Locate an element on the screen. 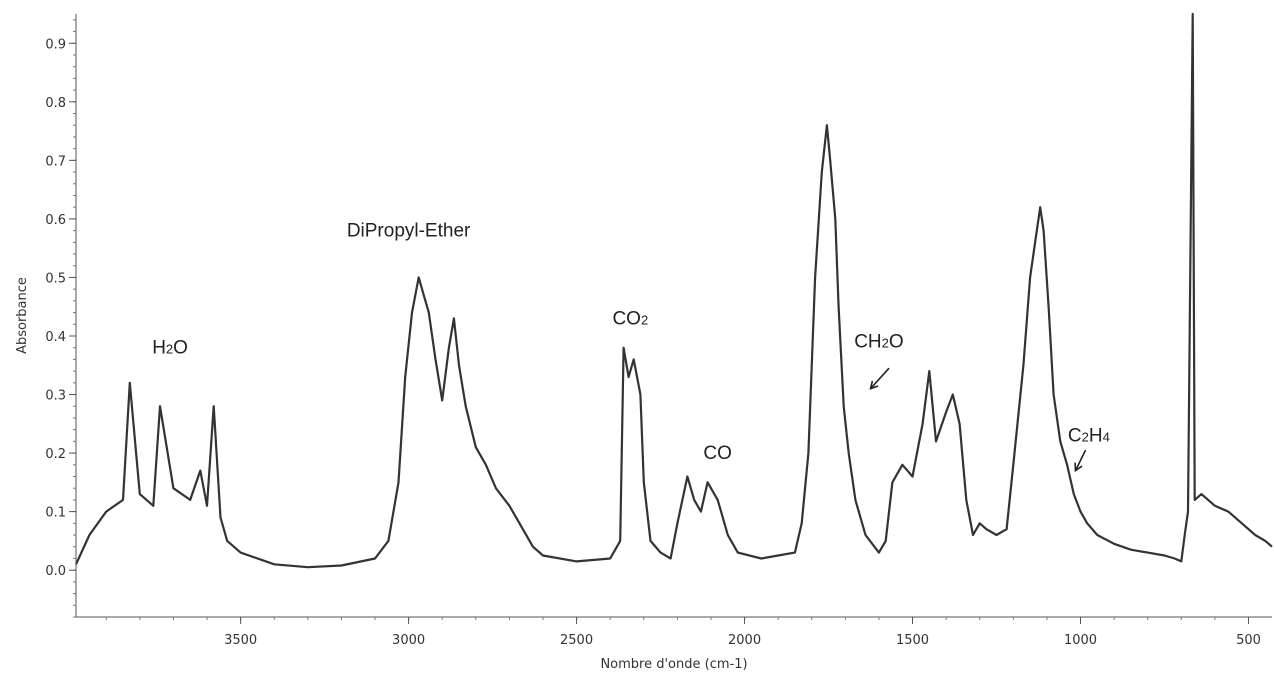 The image size is (1274, 674). peak-annotation: DiPropyl-Ether is located at coordinates (409, 230).